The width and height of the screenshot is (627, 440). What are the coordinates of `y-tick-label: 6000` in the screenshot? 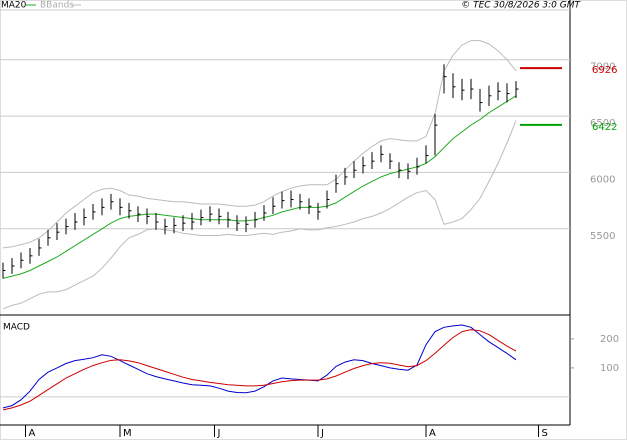 It's located at (602, 179).